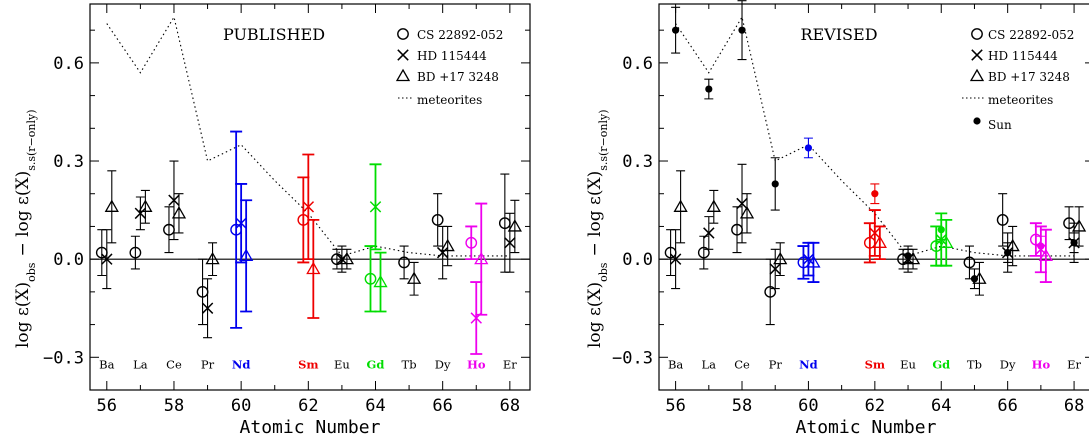  What do you see at coordinates (342, 365) in the screenshot?
I see `element-symbol-label: Eu` at bounding box center [342, 365].